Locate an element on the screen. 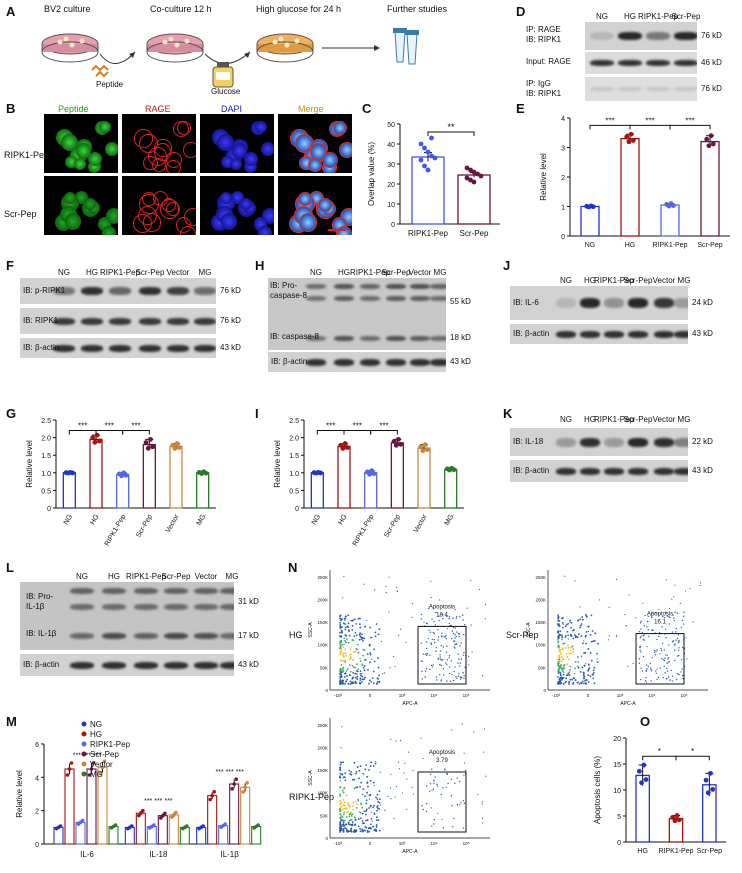  y-tick-label: 0 is located at coordinates (49, 509).